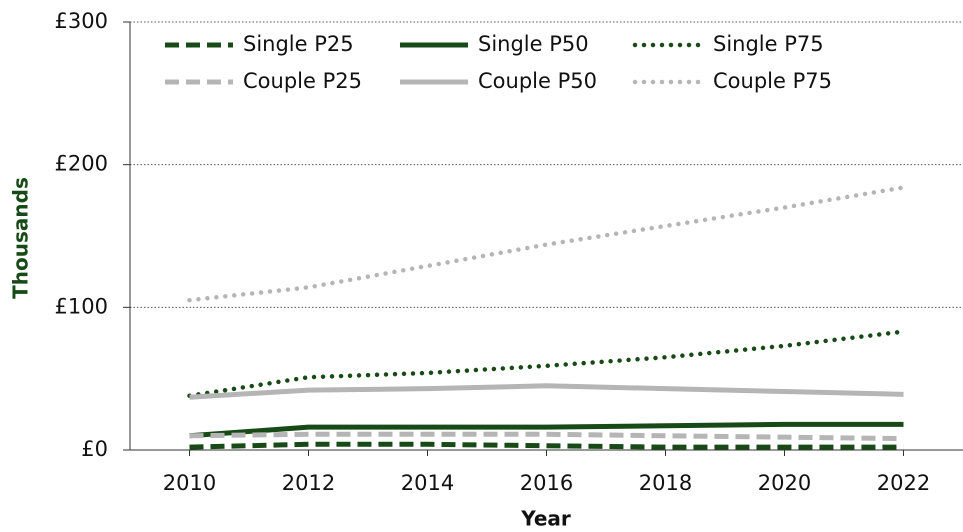 This screenshot has height=532, width=963. Describe the element at coordinates (81, 21) in the screenshot. I see `y-tick-label: £300` at that location.